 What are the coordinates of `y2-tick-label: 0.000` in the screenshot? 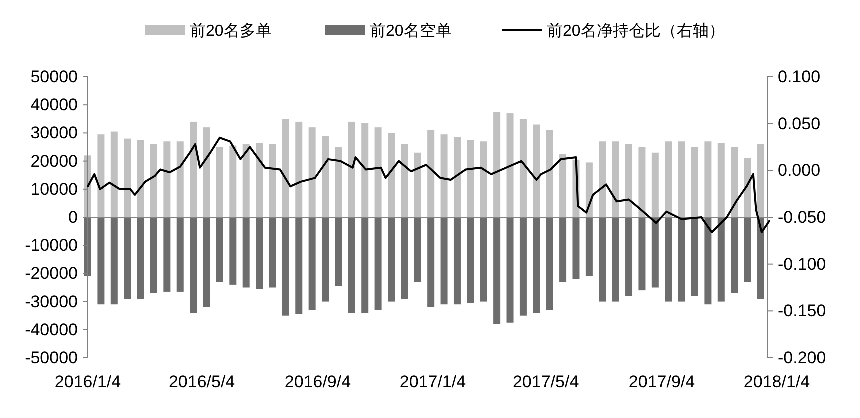 It's located at (799, 170).